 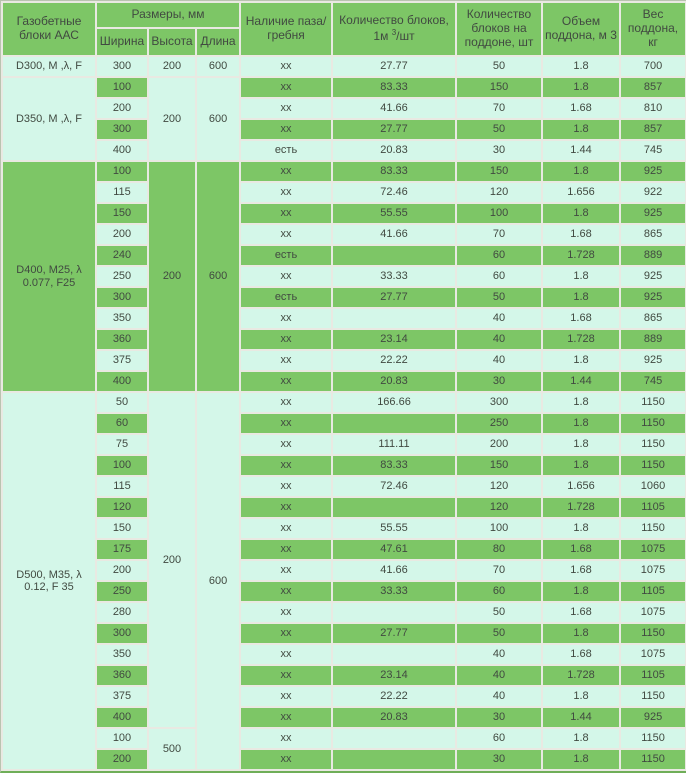 I want to click on width-cell: 120, so click(x=122, y=507).